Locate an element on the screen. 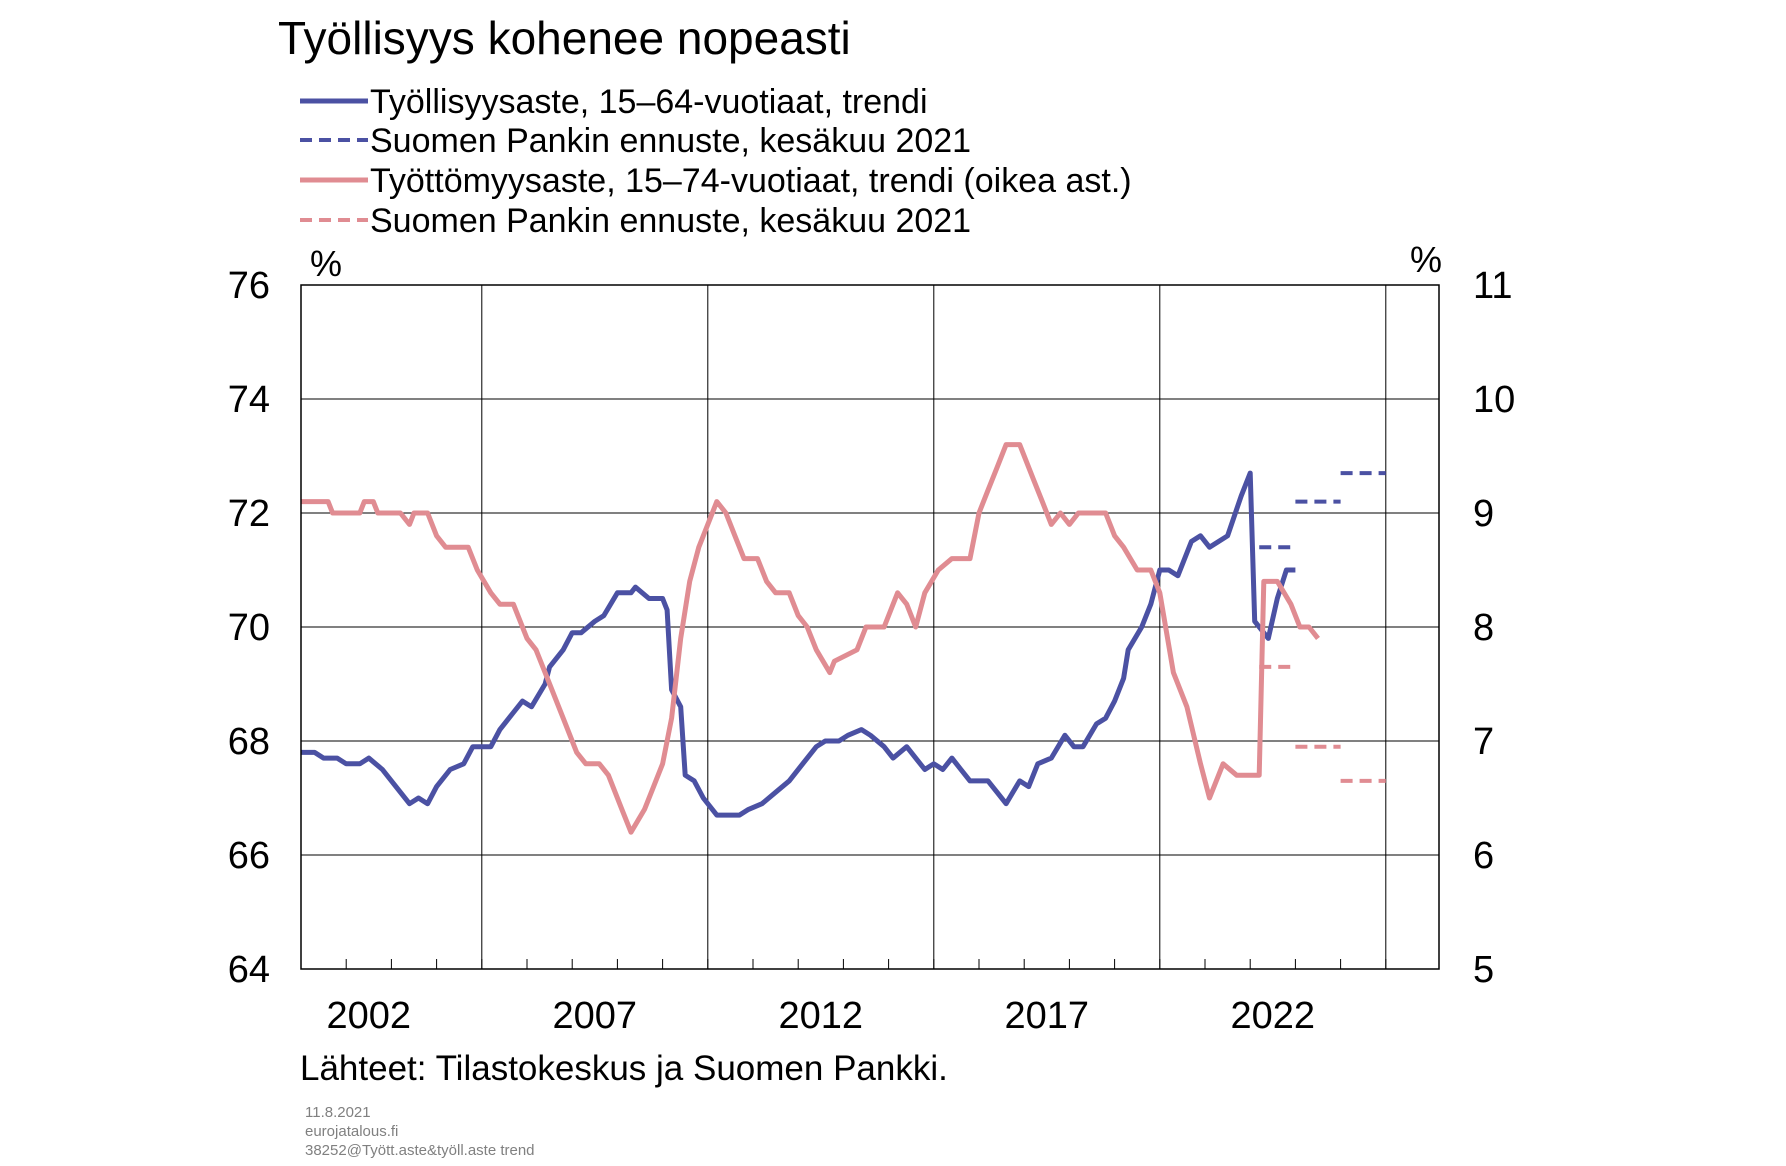  y-right-tick-label: 8 is located at coordinates (1483, 628).